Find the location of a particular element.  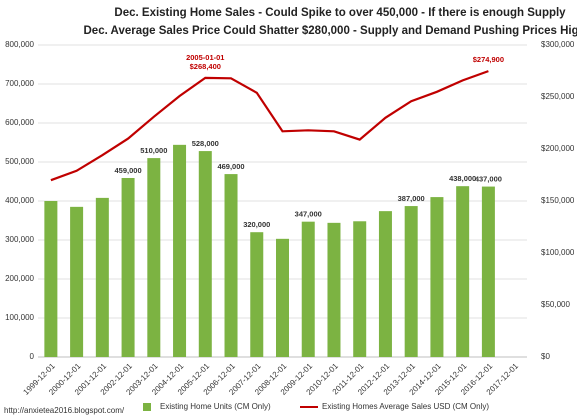

bar-value-label: 469,000 is located at coordinates (230, 166).